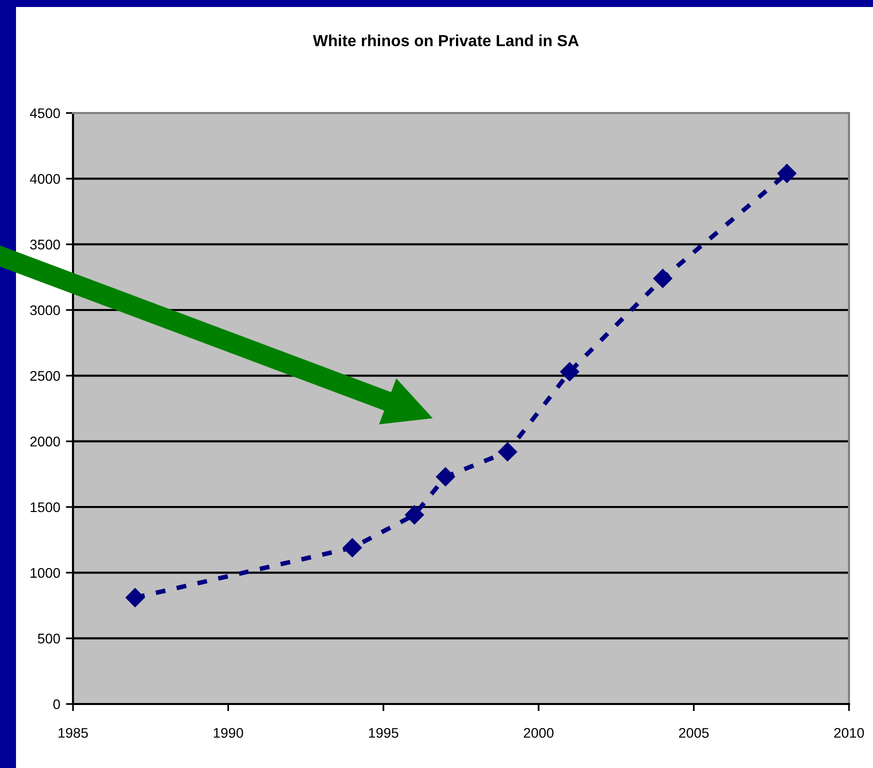 The height and width of the screenshot is (768, 873). I want to click on y-tick-label: 3000, so click(45, 310).